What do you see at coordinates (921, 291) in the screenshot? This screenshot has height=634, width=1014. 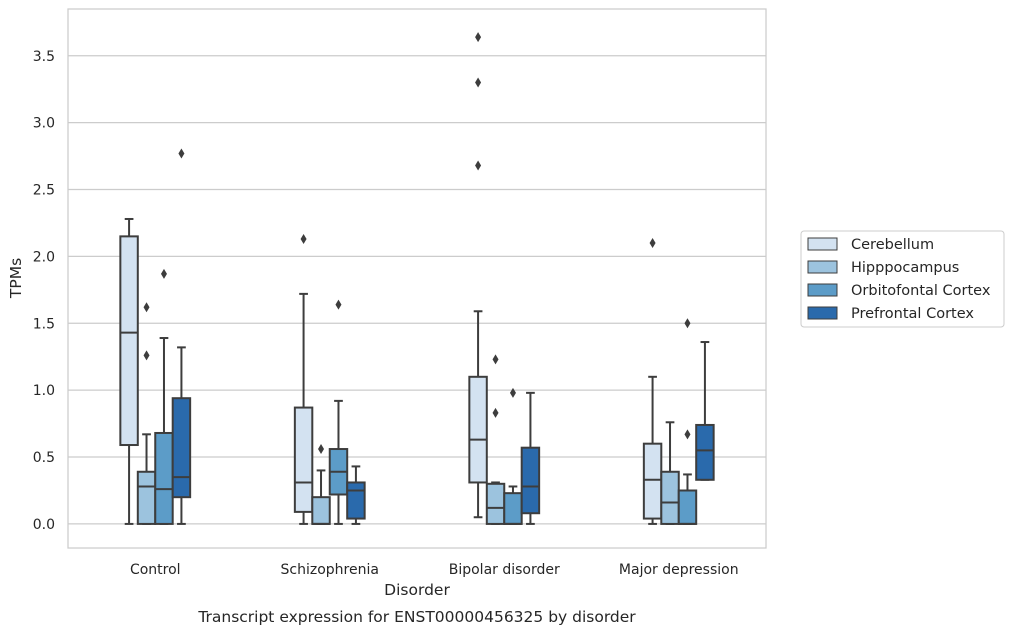 I see `legend-label: Orbitofontal Cortex` at bounding box center [921, 291].